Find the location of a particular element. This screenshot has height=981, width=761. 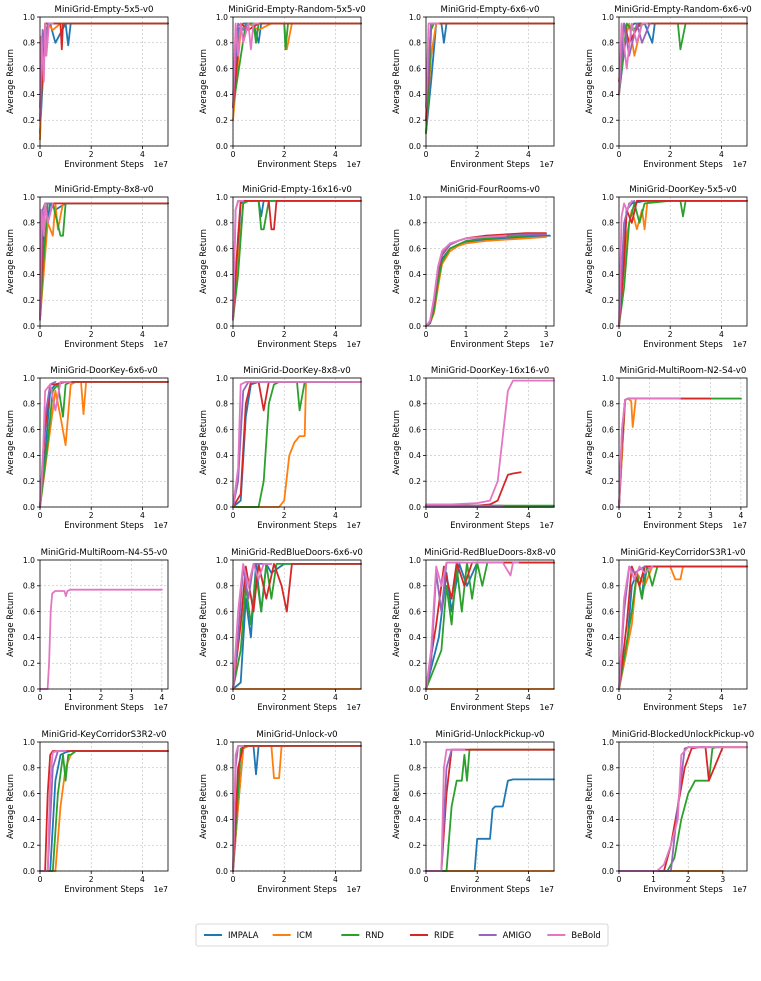

x-tick-label: 3 is located at coordinates (710, 515).